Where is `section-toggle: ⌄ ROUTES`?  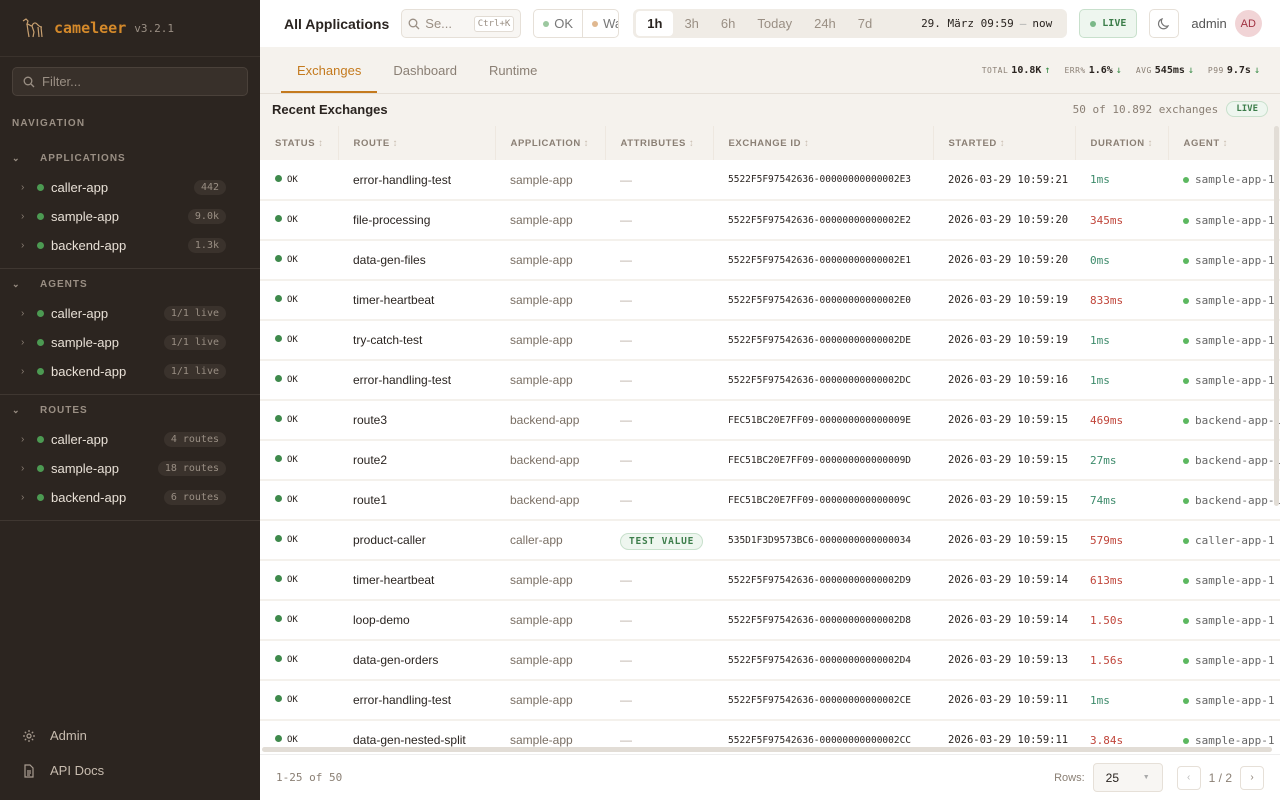 section-toggle: ⌄ ROUTES is located at coordinates (130, 410).